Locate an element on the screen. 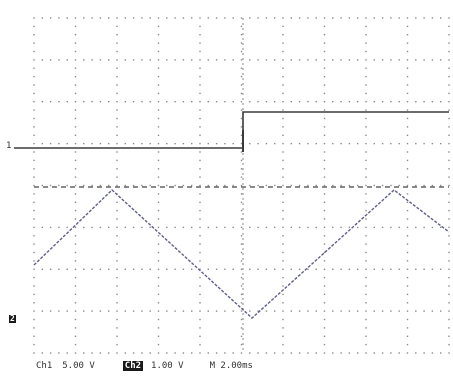  channel-2-marker: 2 is located at coordinates (12, 318).